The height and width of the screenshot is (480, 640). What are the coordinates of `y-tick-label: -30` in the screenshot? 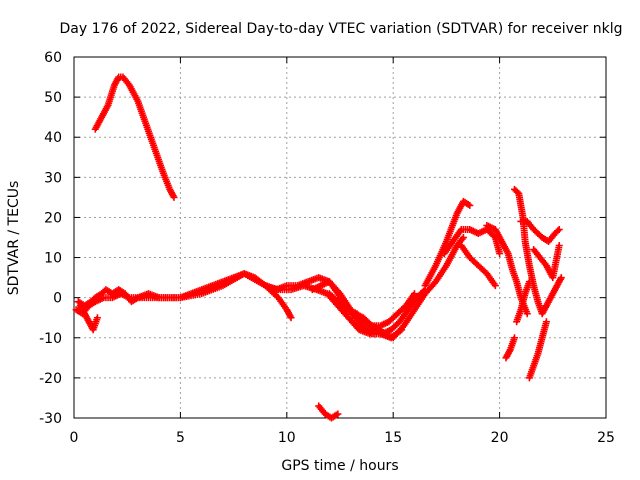 It's located at (50, 419).